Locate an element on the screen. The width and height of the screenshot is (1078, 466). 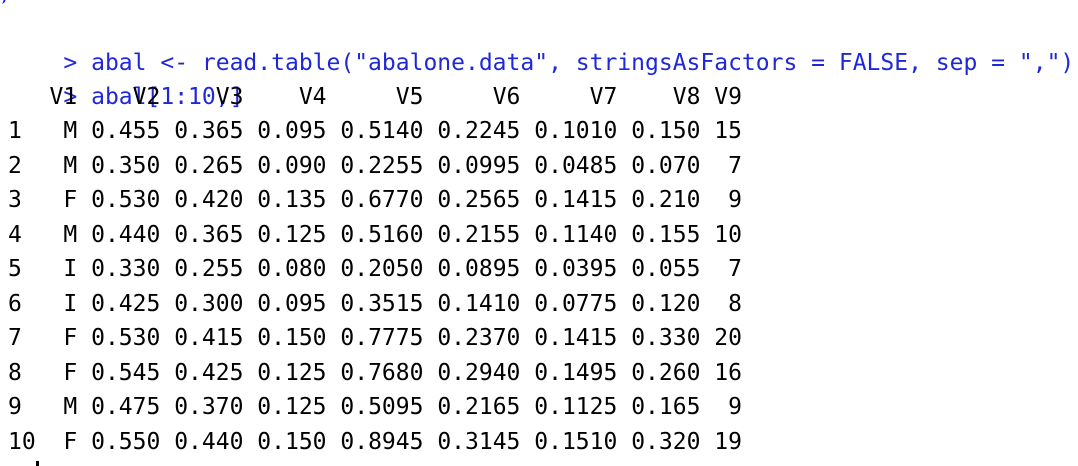
table-cell: 16 is located at coordinates (721, 372).